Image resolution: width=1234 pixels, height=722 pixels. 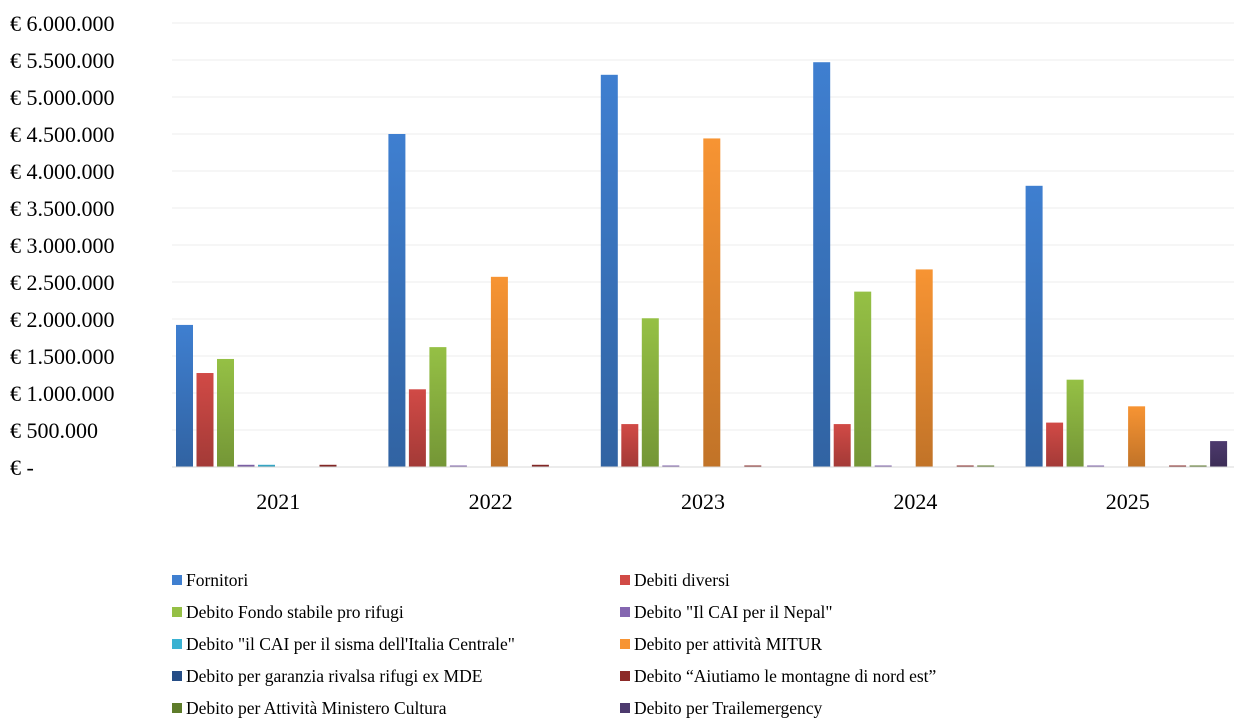 What do you see at coordinates (62, 60) in the screenshot?
I see `y-tick-label: € 5.500.000` at bounding box center [62, 60].